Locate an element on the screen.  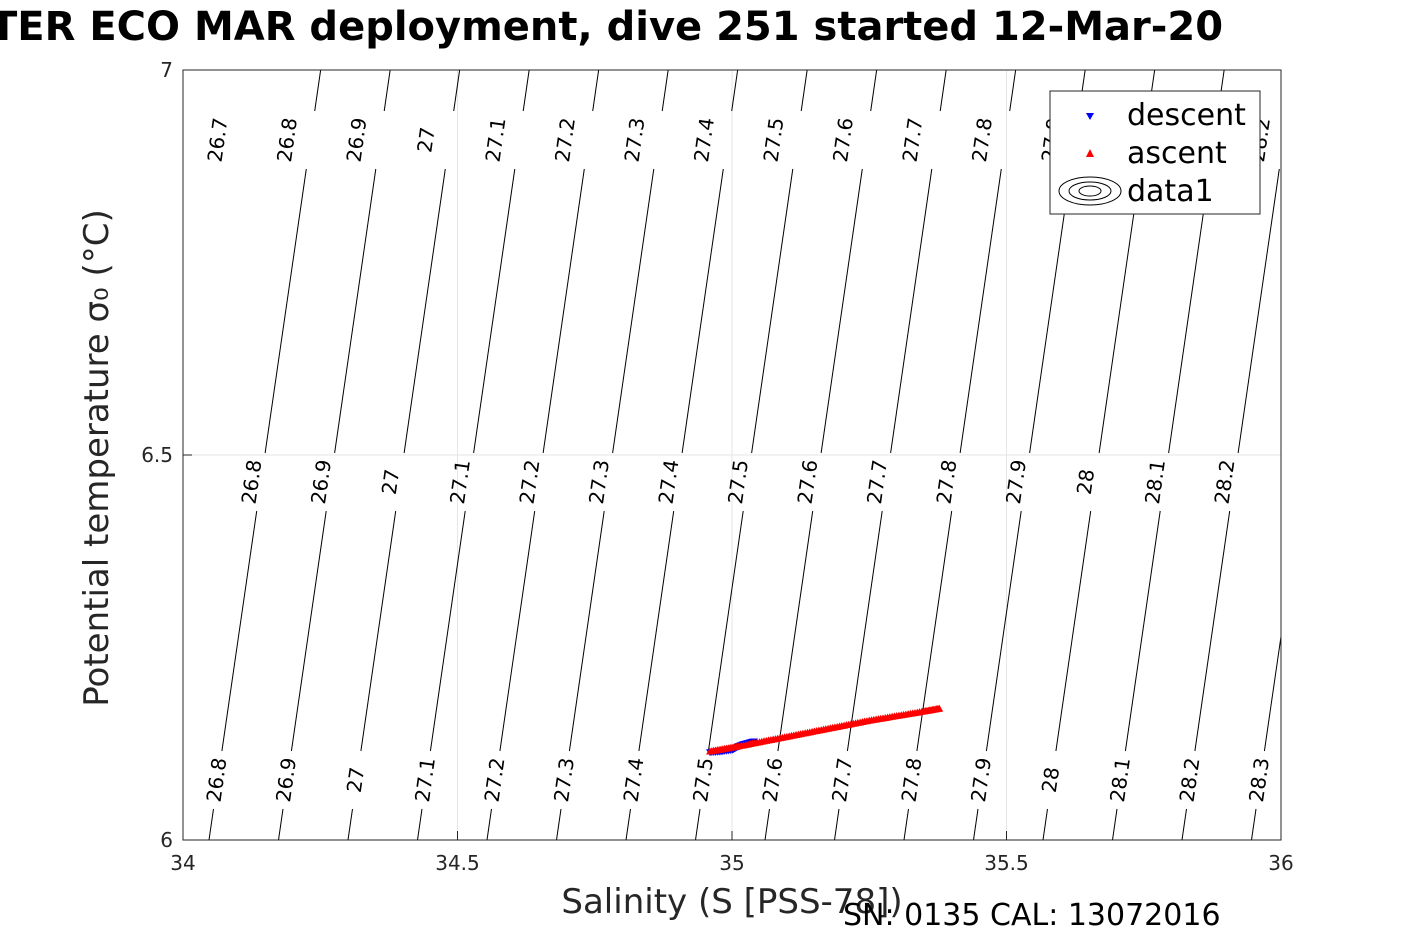
x-axis-label: Salinity (S [PSS-78]) is located at coordinates (731, 902).